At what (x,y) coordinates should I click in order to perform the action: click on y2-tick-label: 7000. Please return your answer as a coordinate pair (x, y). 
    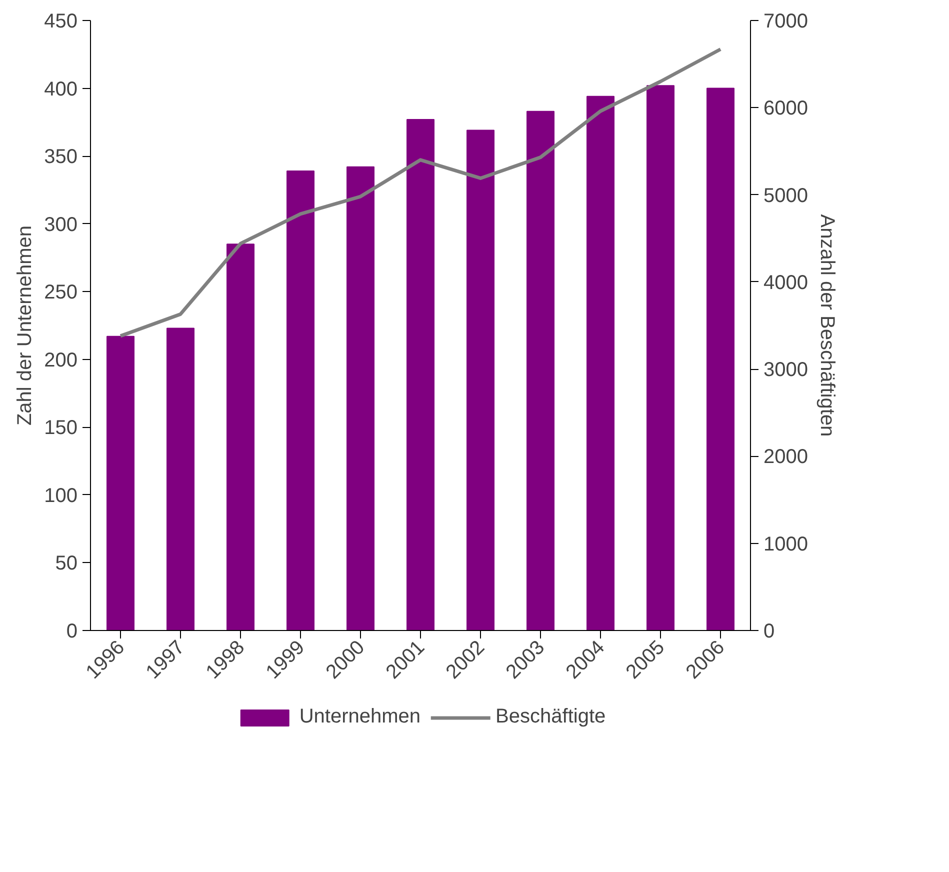
    Looking at the image, I should click on (786, 21).